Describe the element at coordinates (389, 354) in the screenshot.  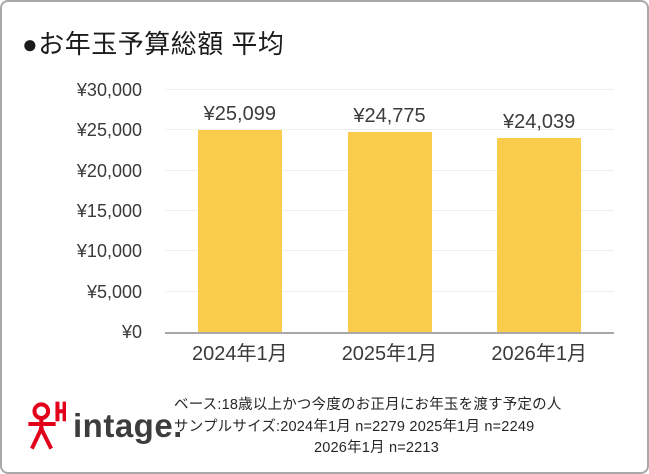
I see `x-tick-label: 2025年1月` at that location.